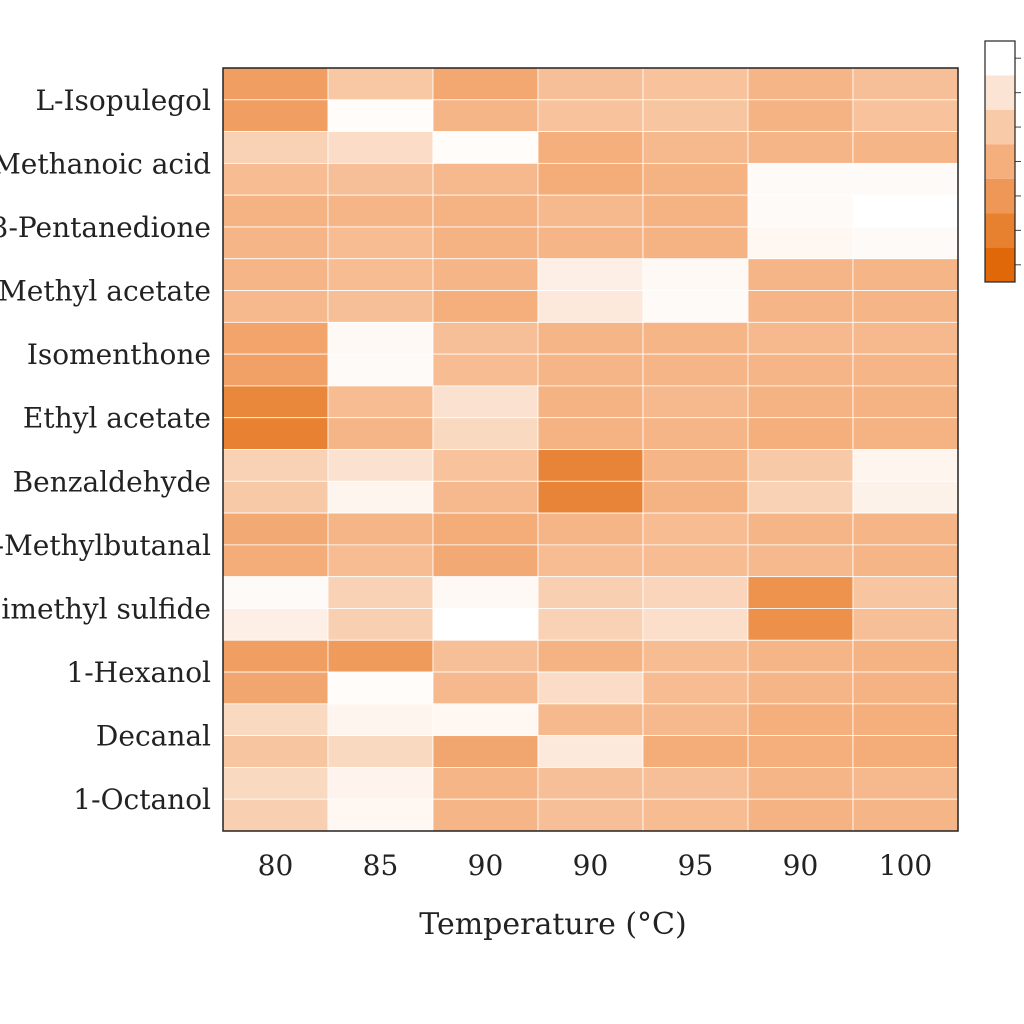 The image size is (1024, 1024). I want to click on y-axis-label: Ethyl acetate, so click(117, 418).